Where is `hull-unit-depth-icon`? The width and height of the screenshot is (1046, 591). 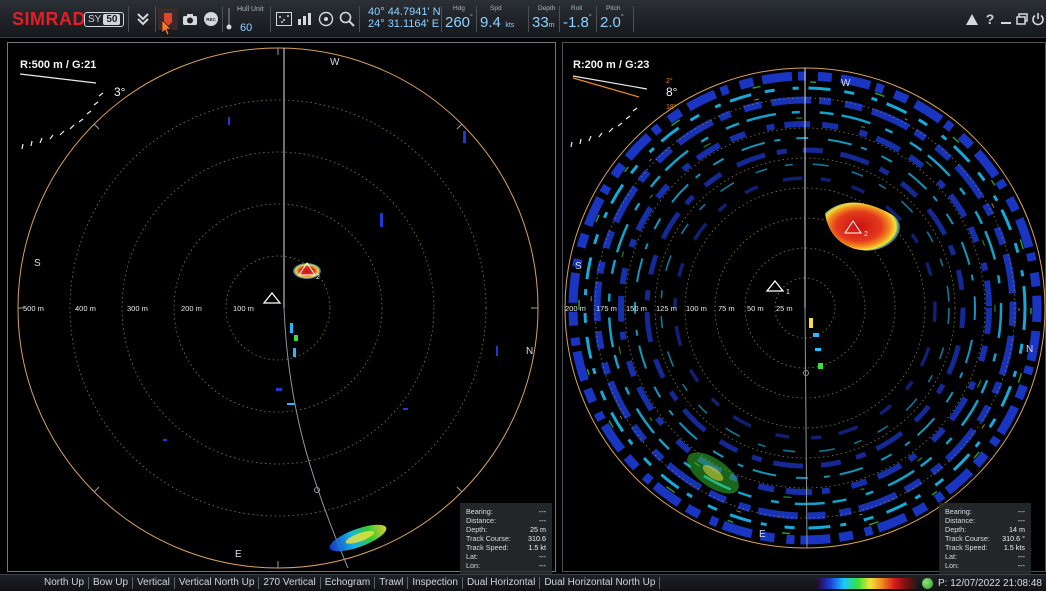
hull-unit-depth-icon is located at coordinates (229, 19).